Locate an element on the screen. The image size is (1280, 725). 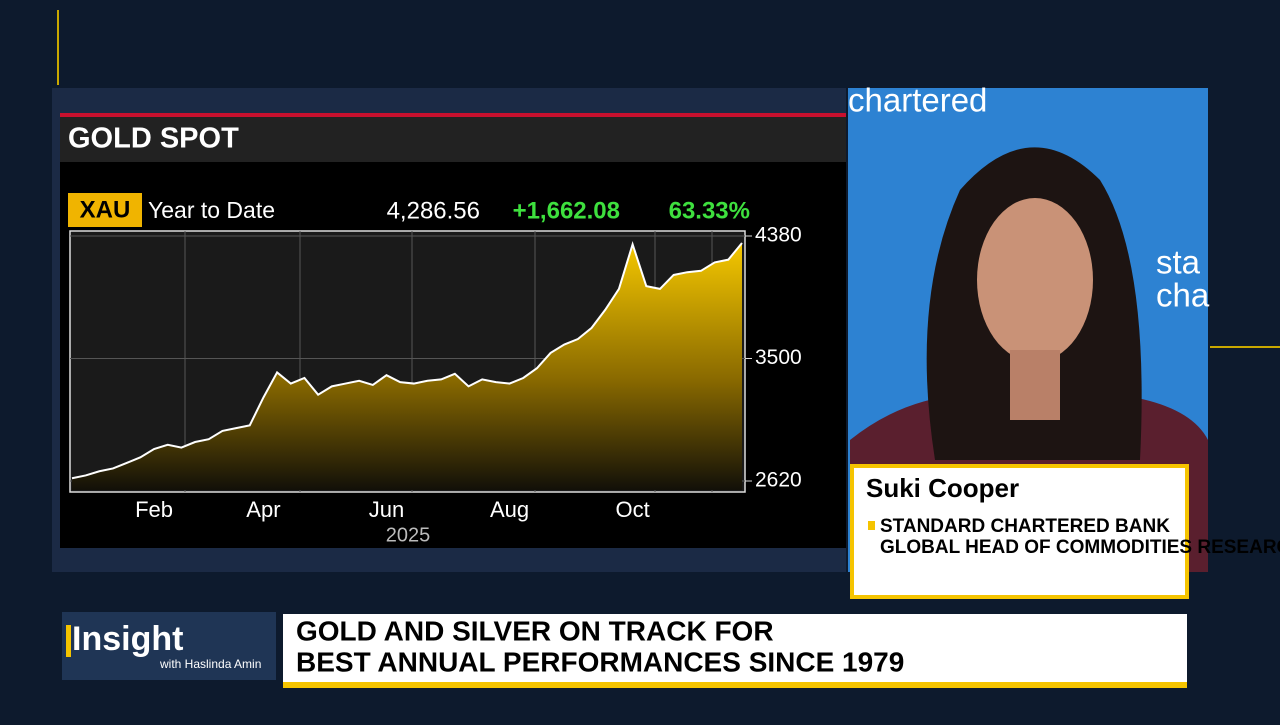
year-label: 2025 is located at coordinates (408, 535).